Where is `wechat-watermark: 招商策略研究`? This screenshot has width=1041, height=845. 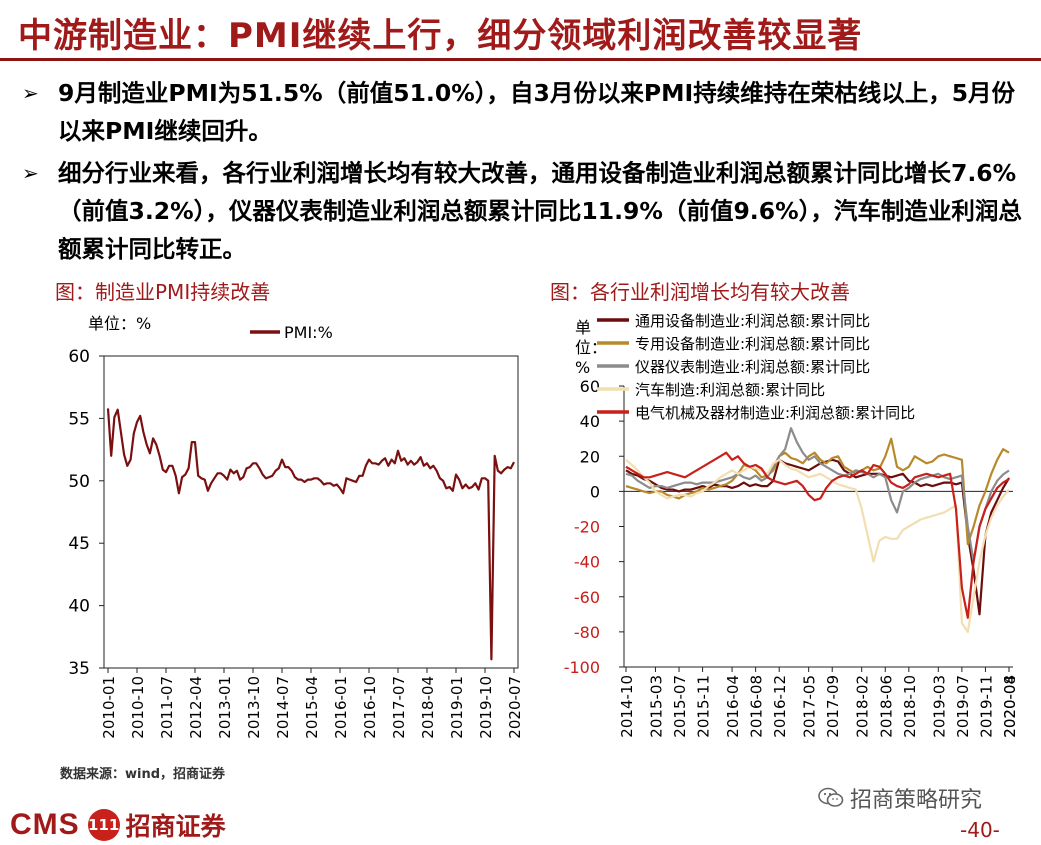
wechat-watermark: 招商策略研究 is located at coordinates (900, 798).